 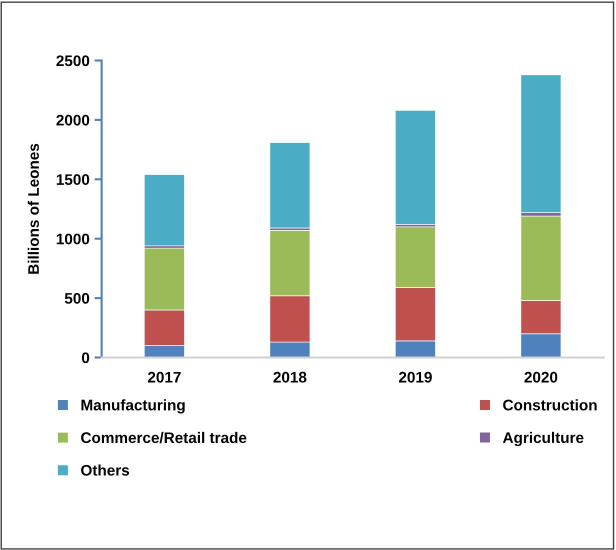 I want to click on y-tick-label: 1000, so click(x=73, y=239).